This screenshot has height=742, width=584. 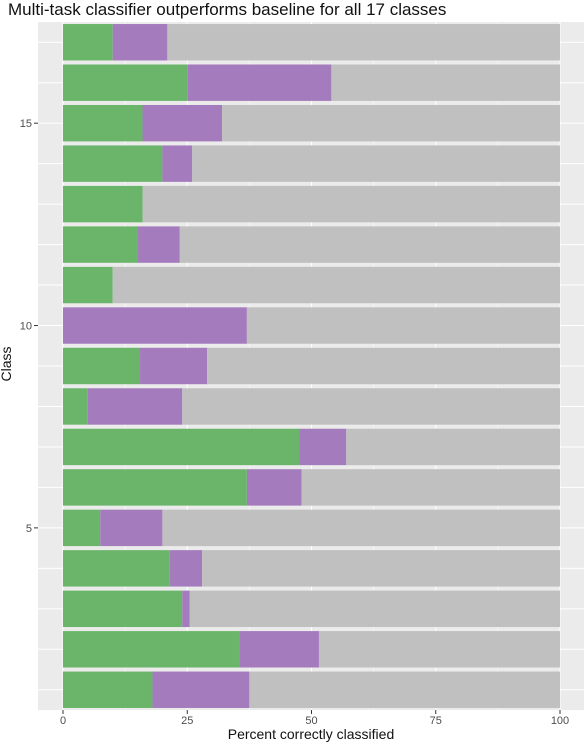 What do you see at coordinates (29, 529) in the screenshot?
I see `y-tick-label: 5` at bounding box center [29, 529].